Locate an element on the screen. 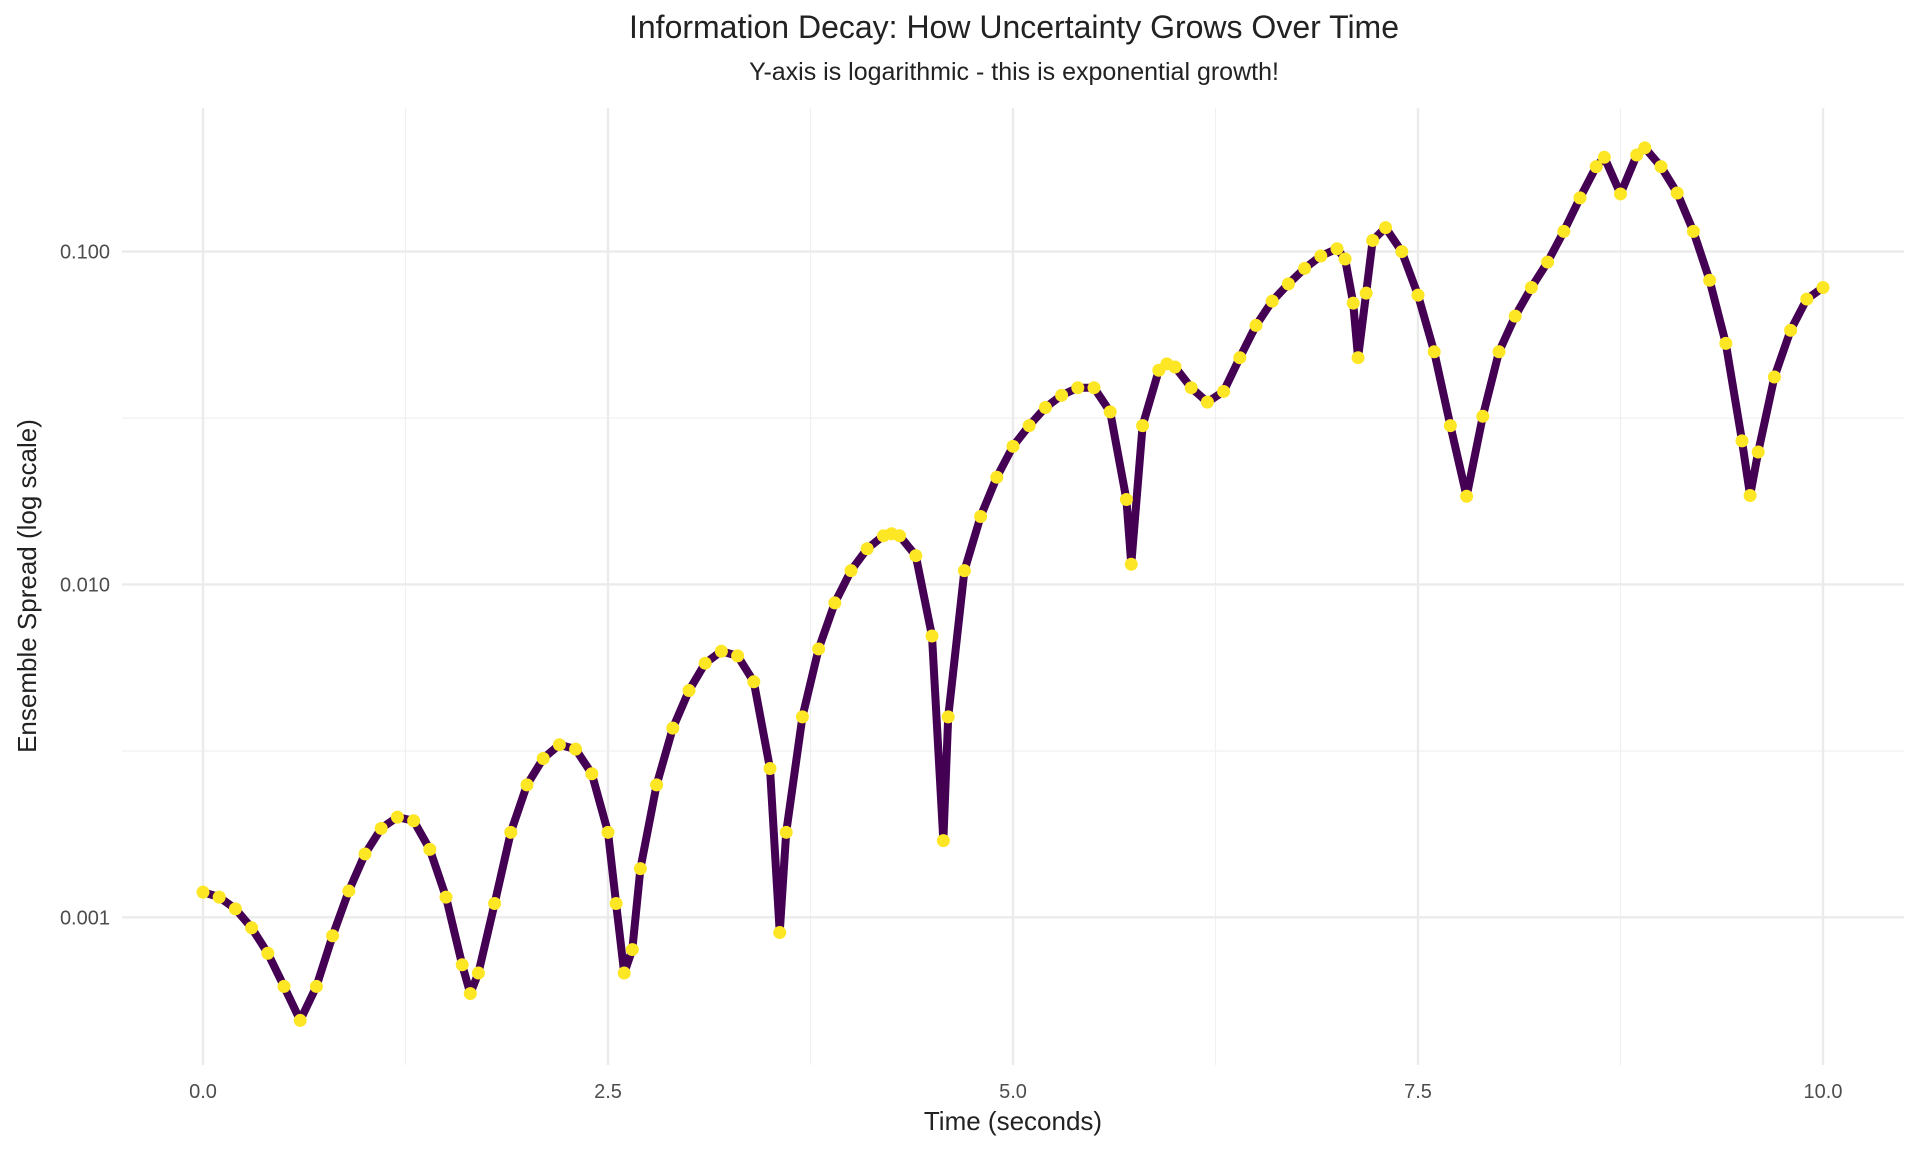  x-axis-label: Time (seconds) is located at coordinates (1013, 1121).